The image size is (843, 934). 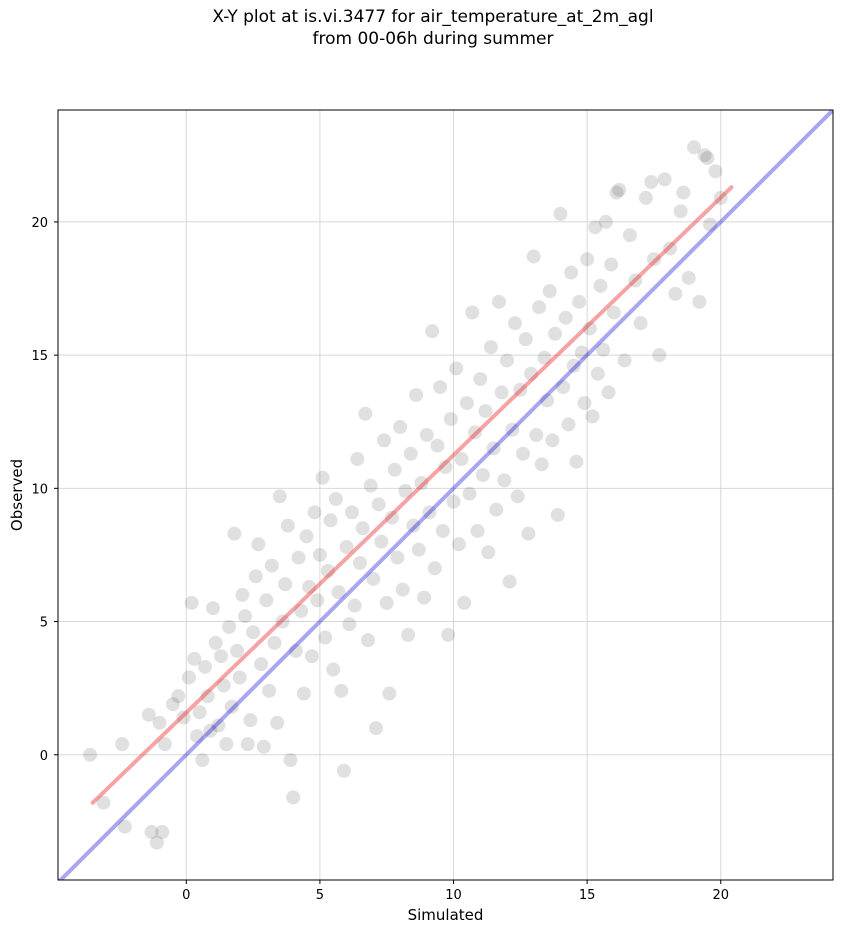 I want to click on x-tick-label: 10, so click(x=453, y=895).